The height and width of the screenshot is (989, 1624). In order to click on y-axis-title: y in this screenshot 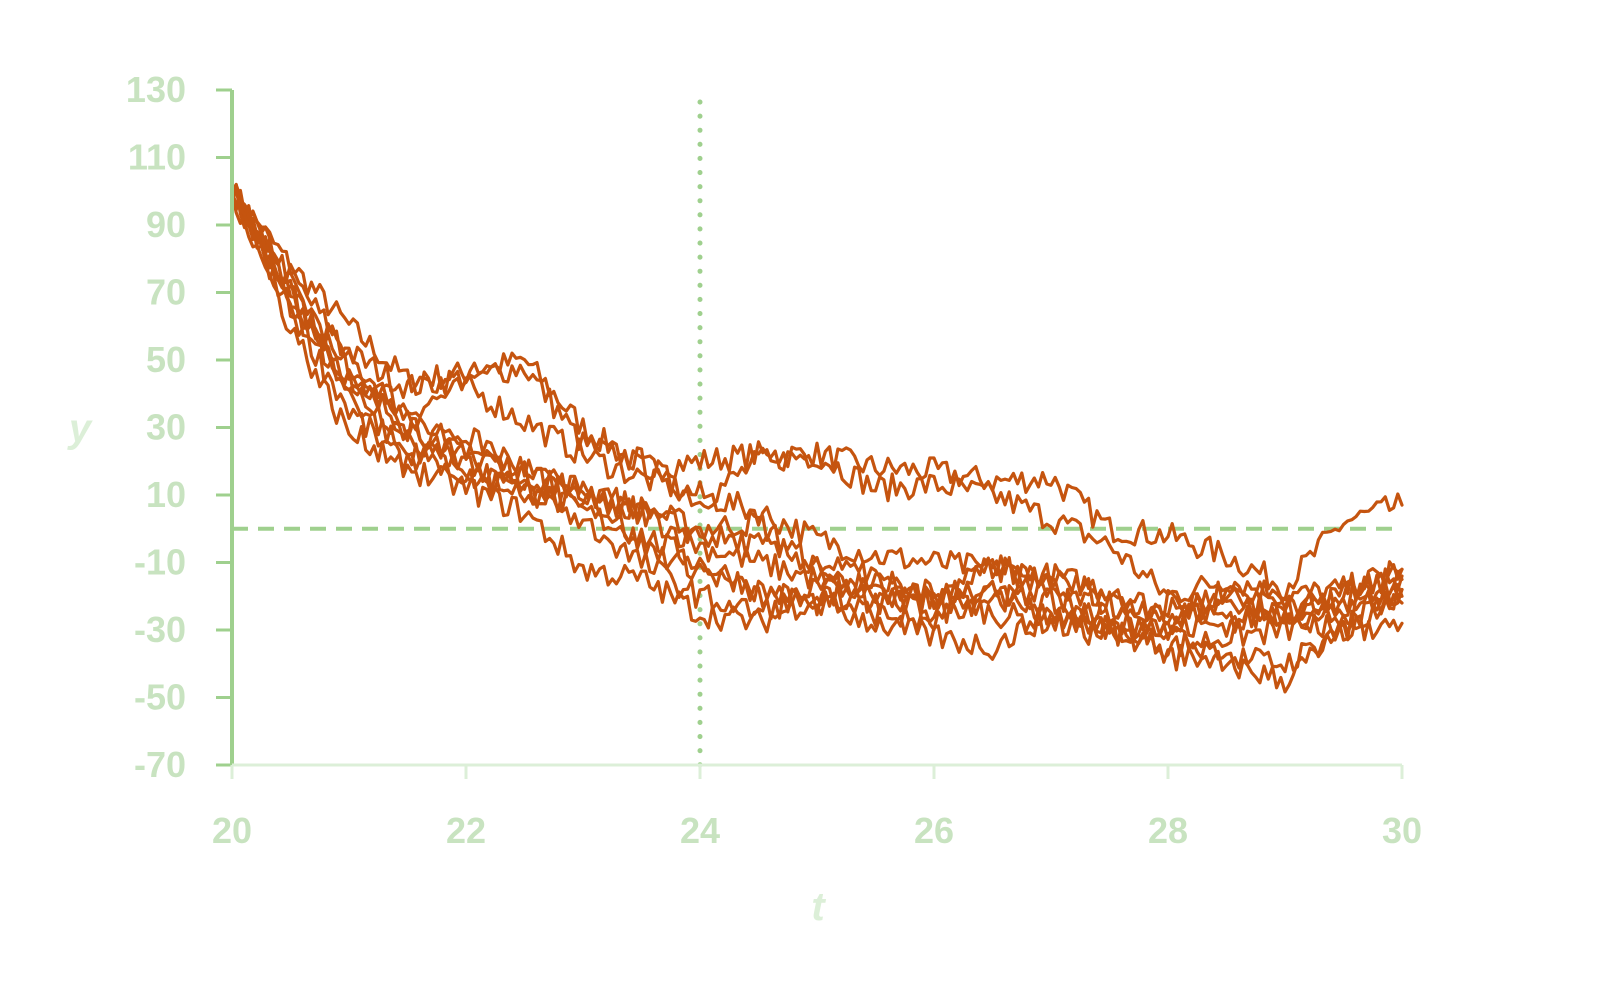, I will do `click(80, 429)`.